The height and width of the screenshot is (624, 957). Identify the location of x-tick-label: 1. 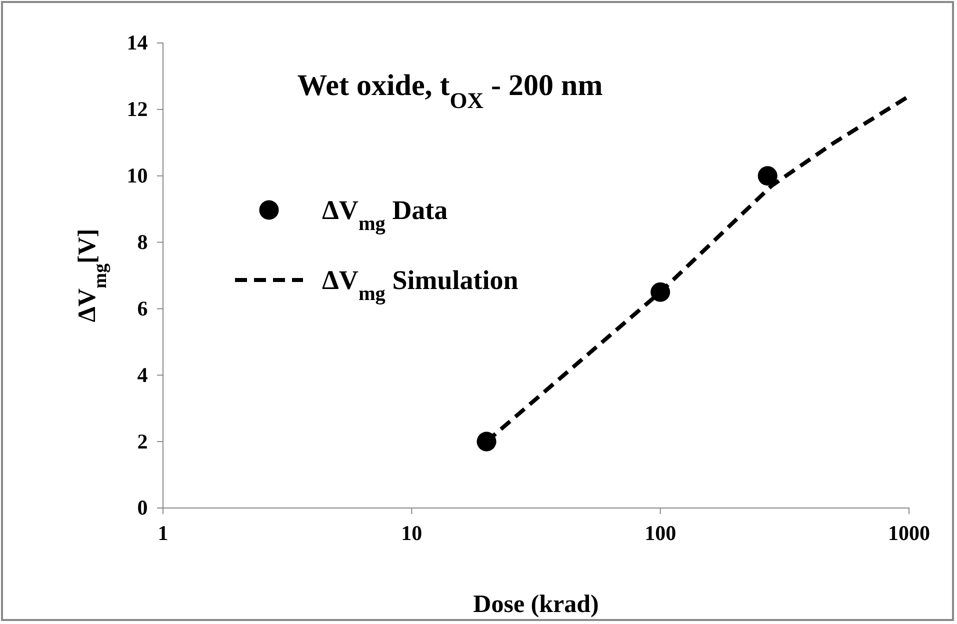
(163, 533).